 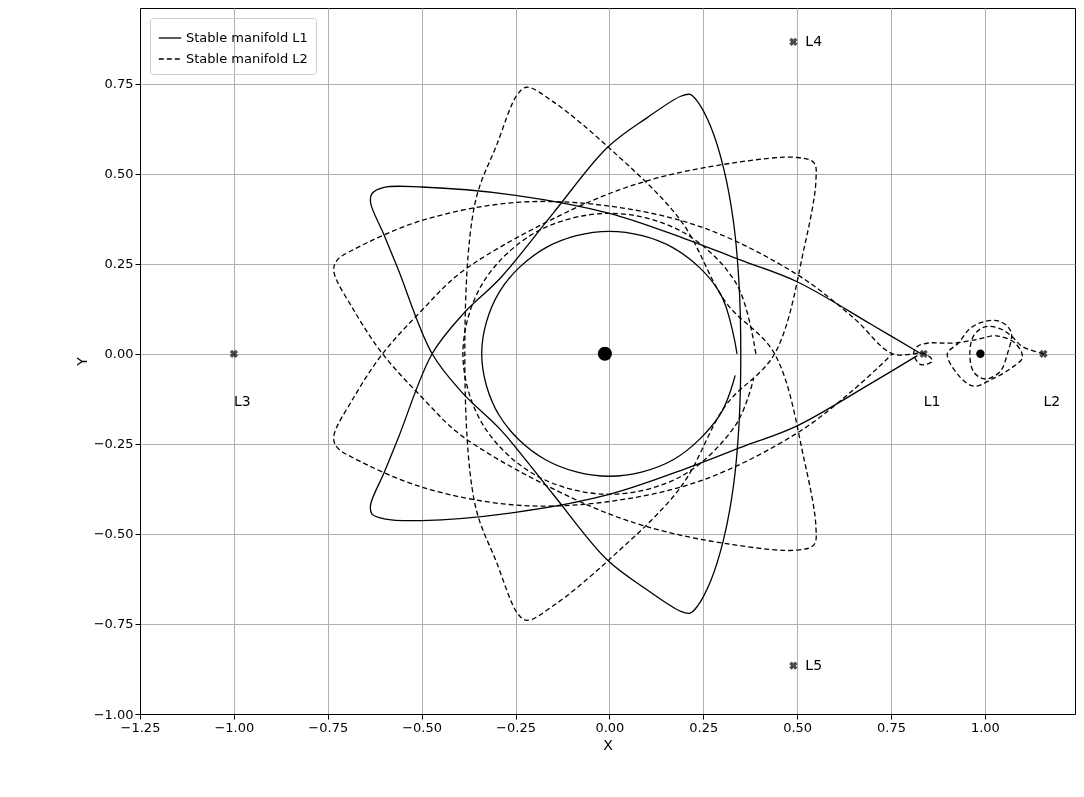 I want to click on x-tick-label: 0.00, so click(x=610, y=727).